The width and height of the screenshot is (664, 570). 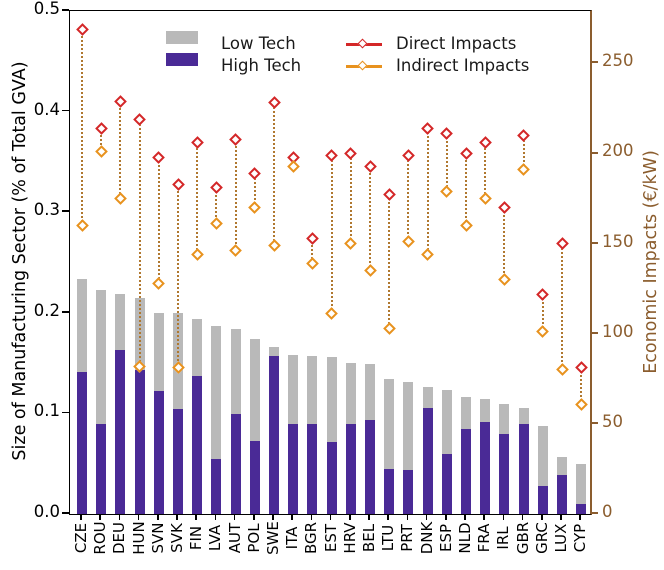 I want to click on bar-high-tech-SWE, so click(x=274, y=435).